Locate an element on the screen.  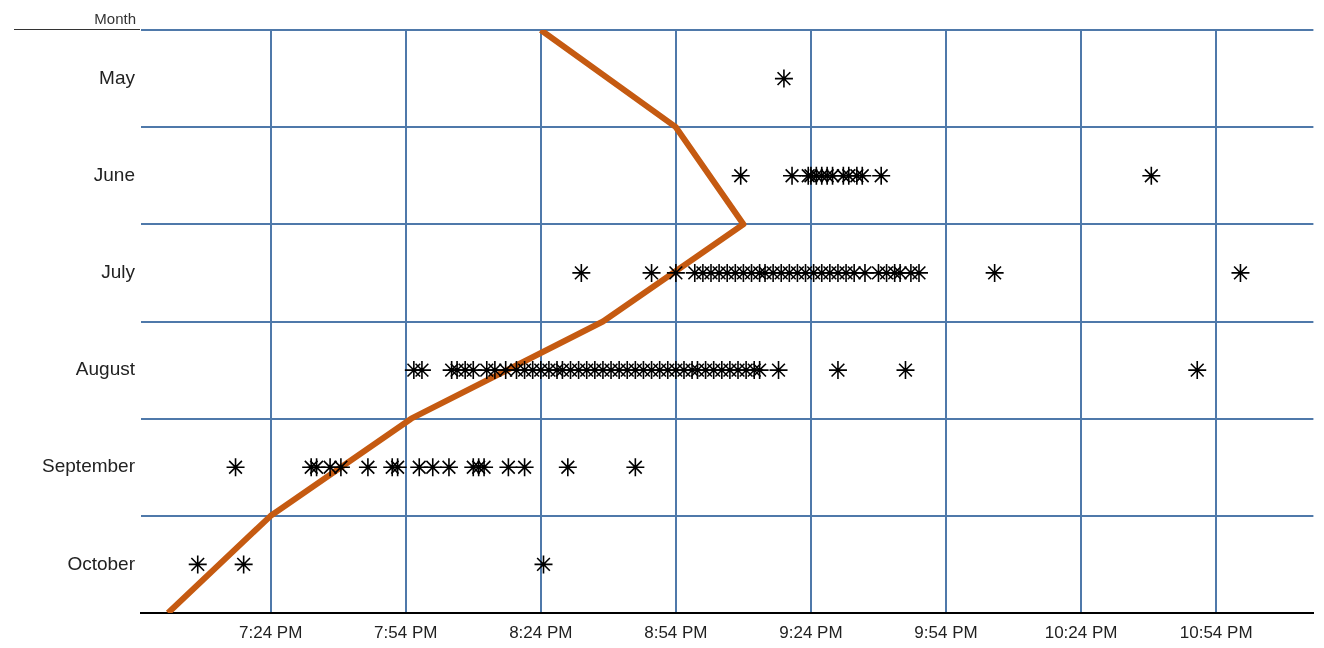
x-tick-label: 7:24 PM is located at coordinates (271, 632).